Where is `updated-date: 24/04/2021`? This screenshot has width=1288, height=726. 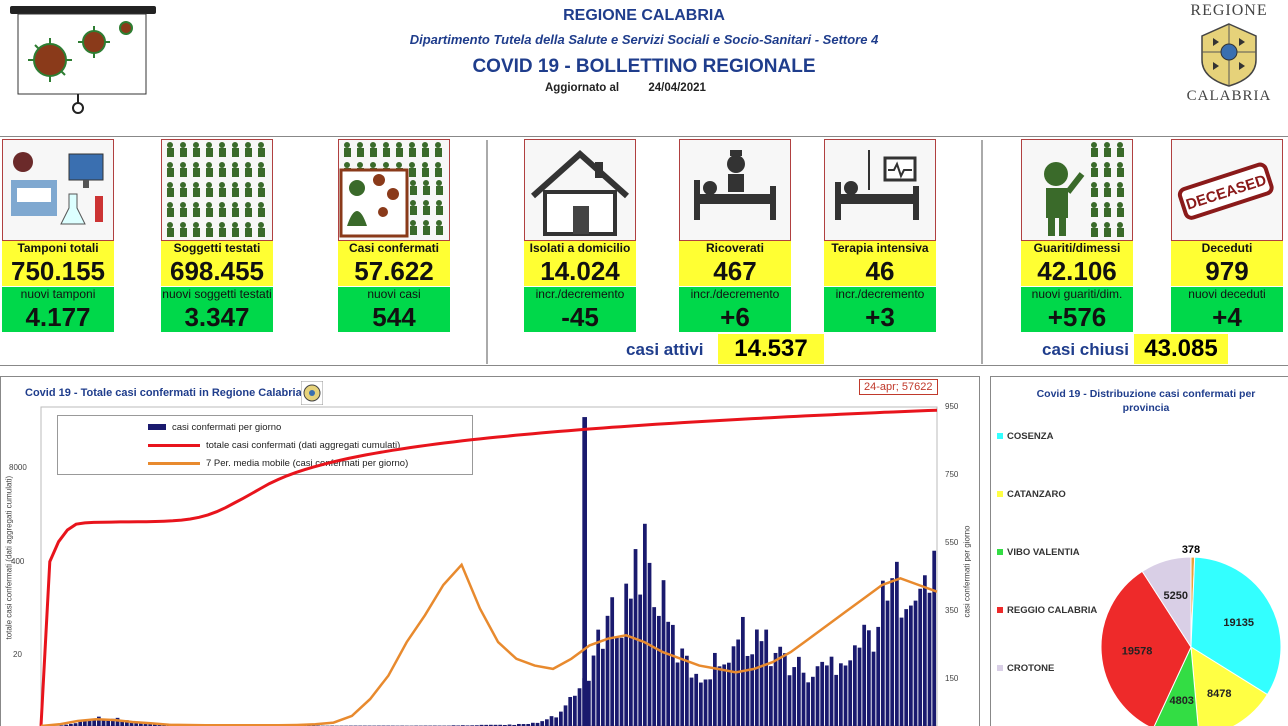 updated-date: 24/04/2021 is located at coordinates (677, 88).